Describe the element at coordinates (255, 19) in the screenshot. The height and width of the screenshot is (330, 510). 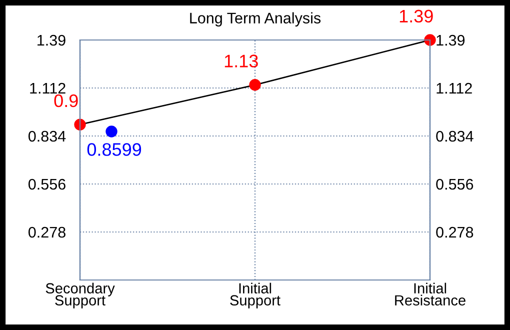
I see `chart-title: Long Term Analysis` at that location.